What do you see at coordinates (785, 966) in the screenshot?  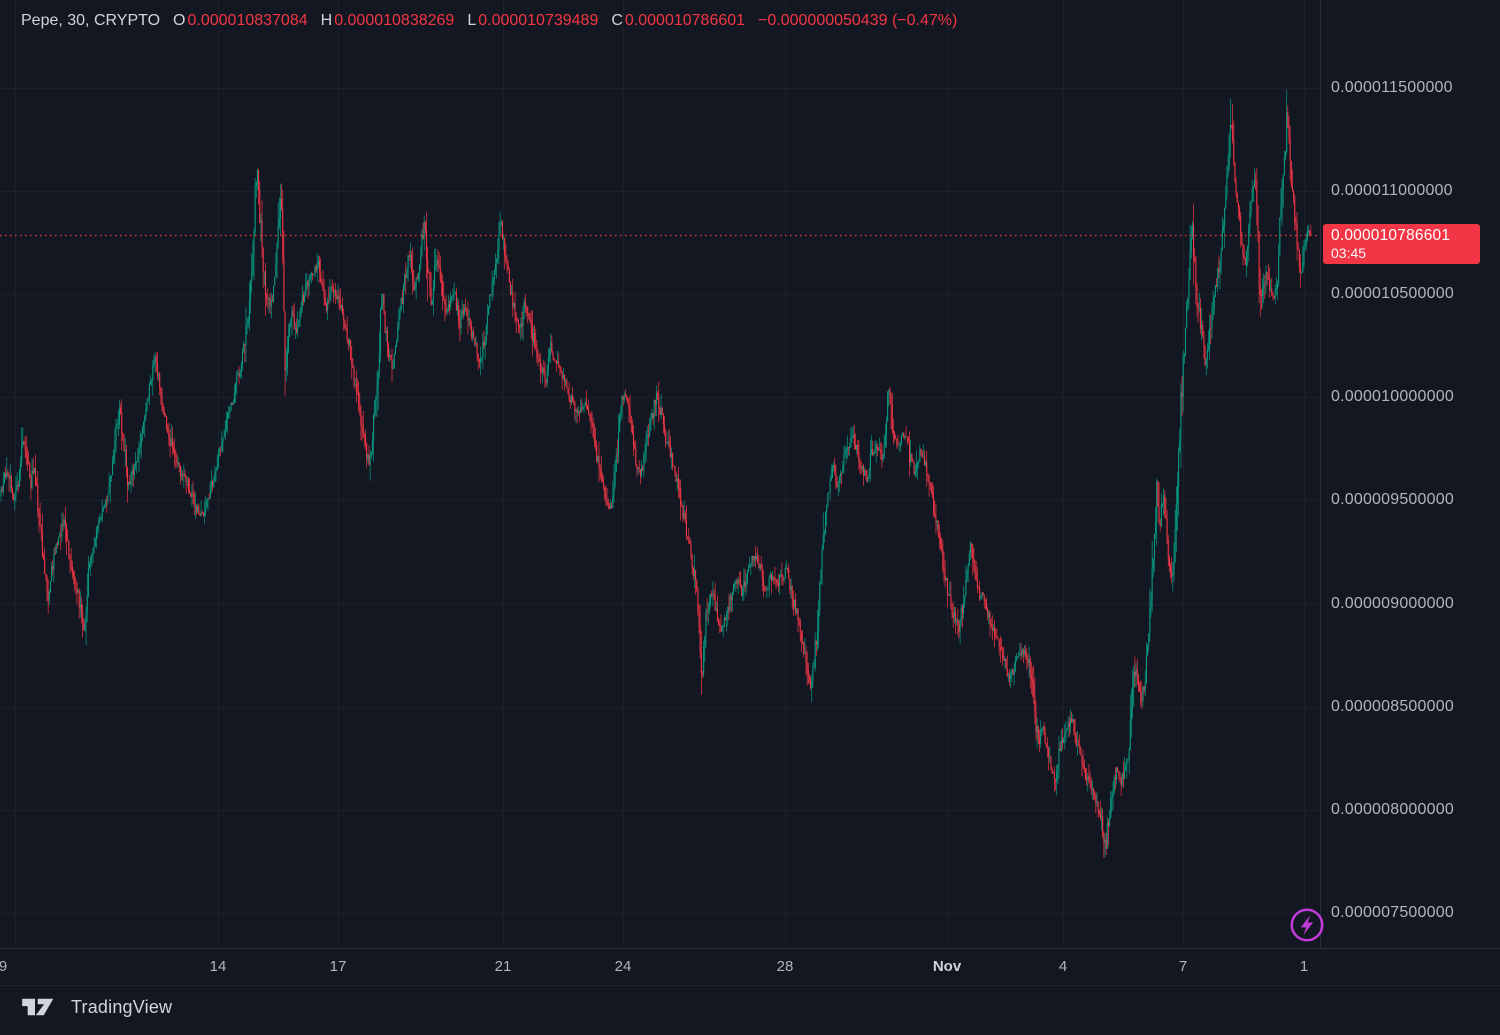 I see `time-tick-label: 28` at bounding box center [785, 966].